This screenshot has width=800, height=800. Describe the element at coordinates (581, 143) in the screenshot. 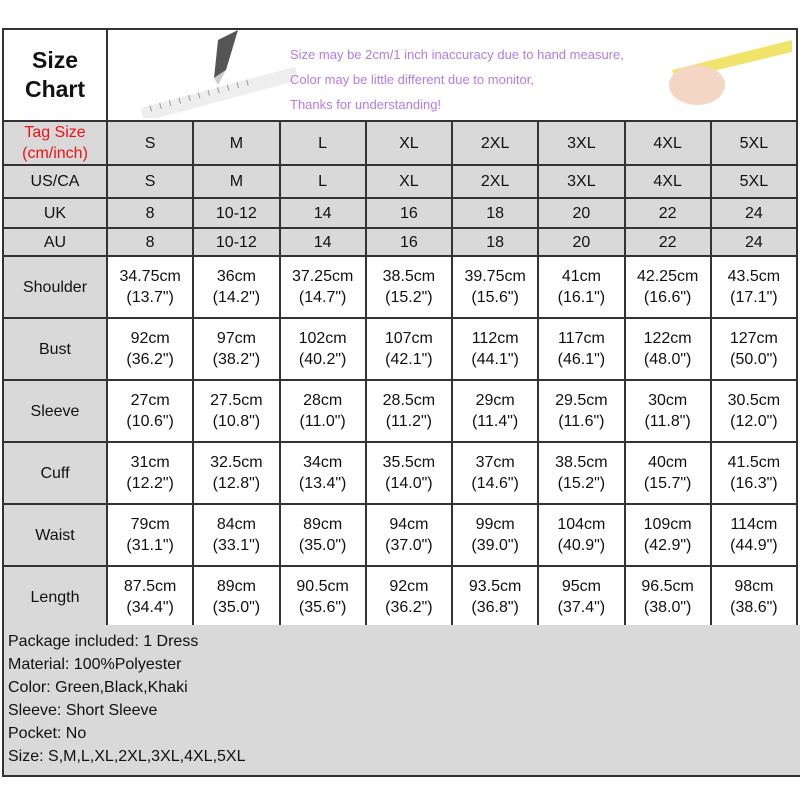

I see `size-header: 3XL` at that location.